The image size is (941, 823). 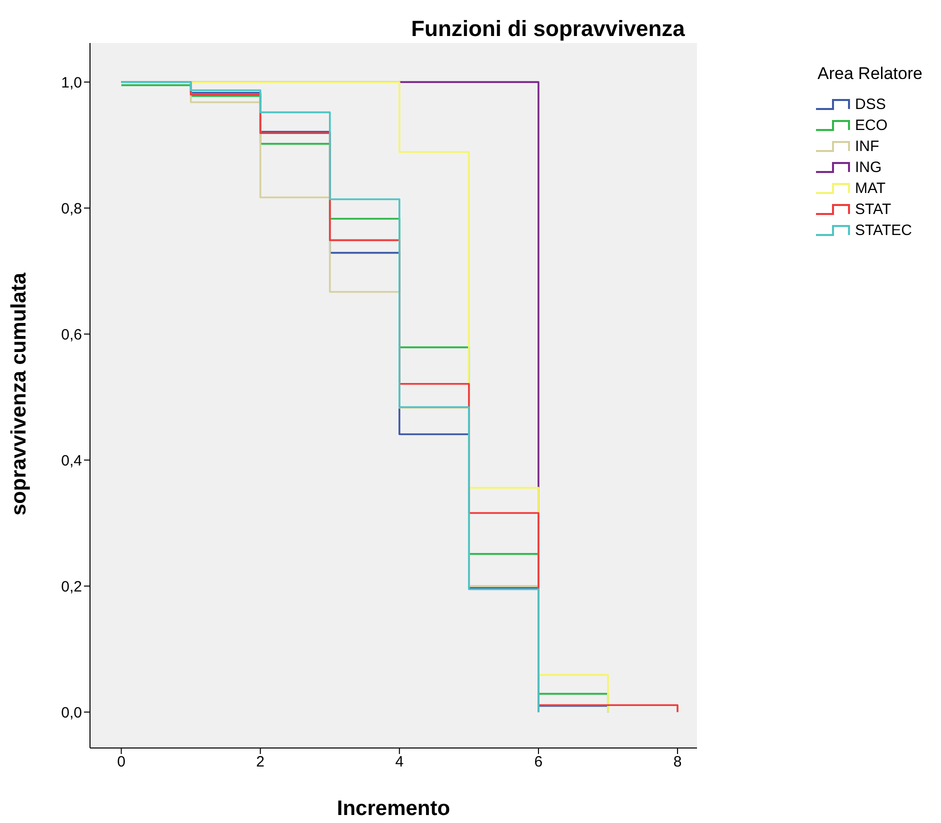 What do you see at coordinates (873, 209) in the screenshot?
I see `legend-label: STAT` at bounding box center [873, 209].